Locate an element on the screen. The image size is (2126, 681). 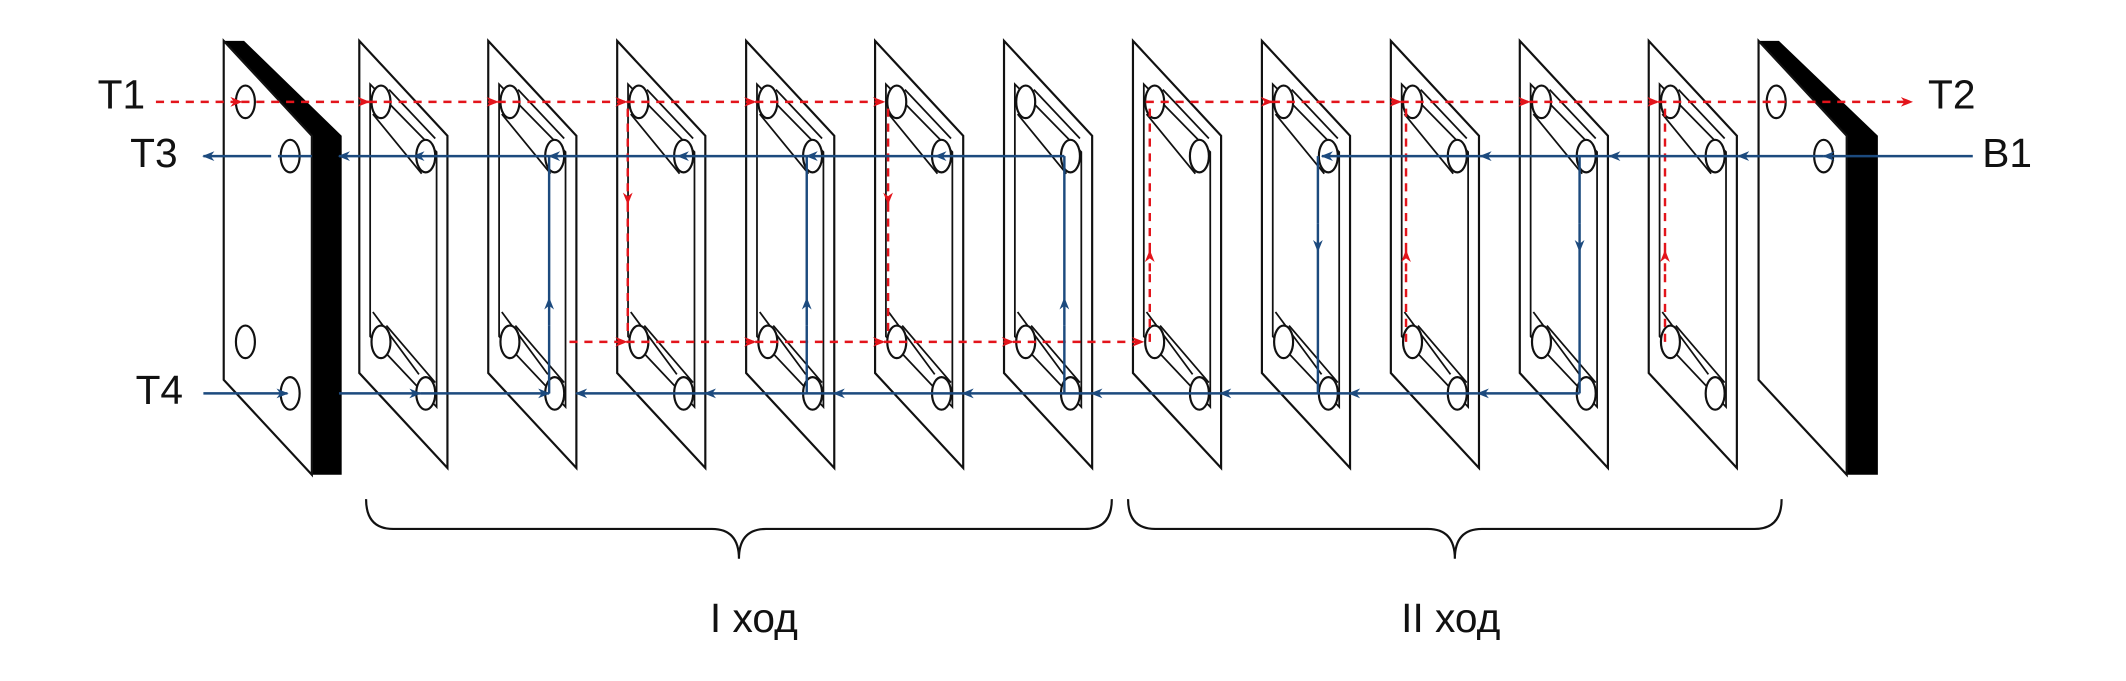
port-label: T2 is located at coordinates (1951, 95).